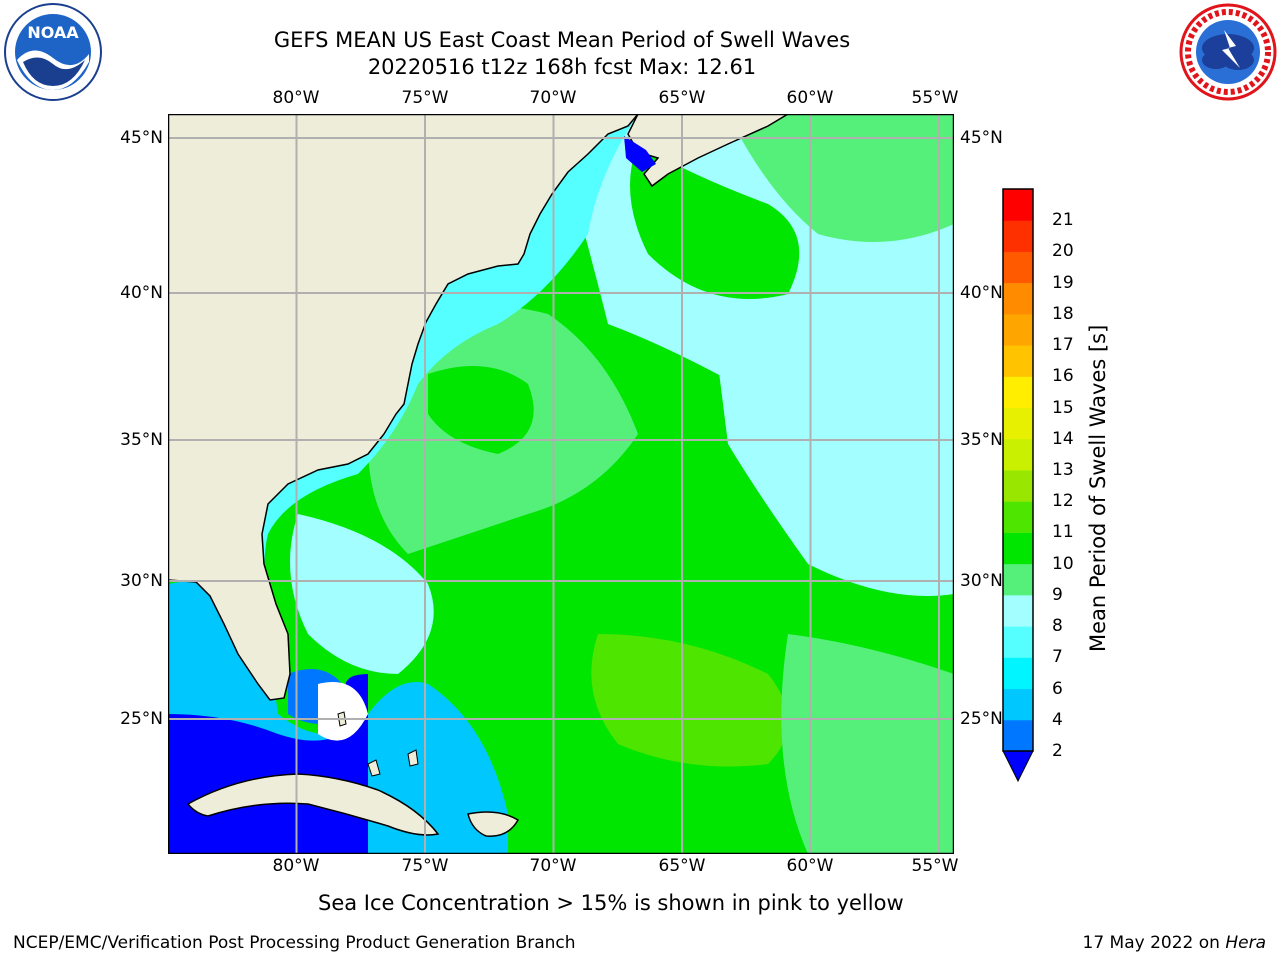  What do you see at coordinates (1063, 313) in the screenshot?
I see `colorbar-tick-label: 18` at bounding box center [1063, 313].